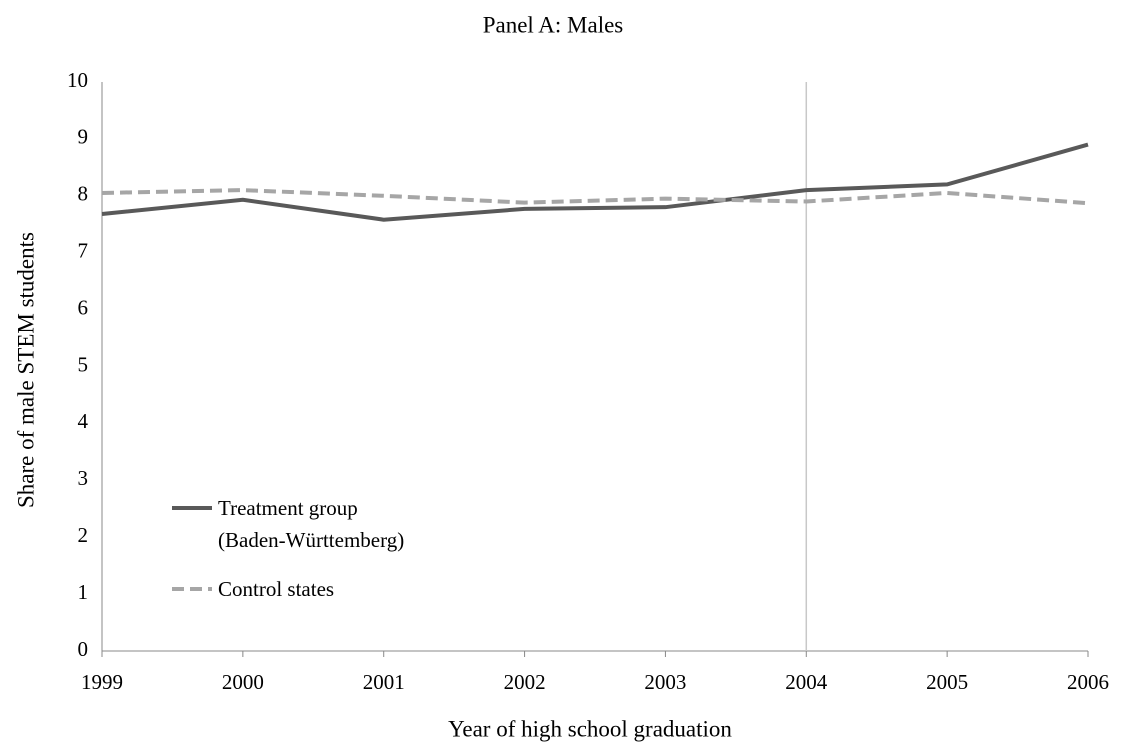  What do you see at coordinates (525, 682) in the screenshot?
I see `x-tick-label: 2002` at bounding box center [525, 682].